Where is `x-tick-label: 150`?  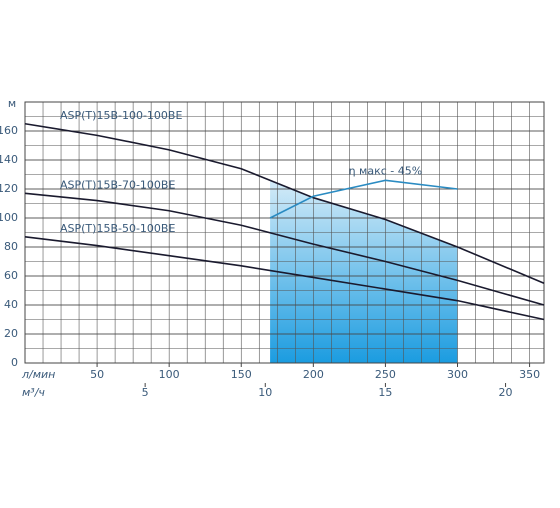 x-tick-label: 150 is located at coordinates (241, 374).